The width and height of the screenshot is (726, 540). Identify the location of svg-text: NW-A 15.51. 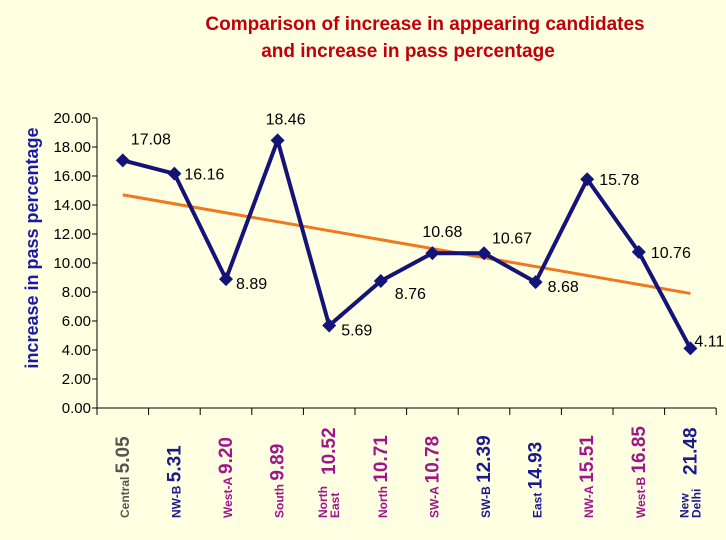
(587, 476).